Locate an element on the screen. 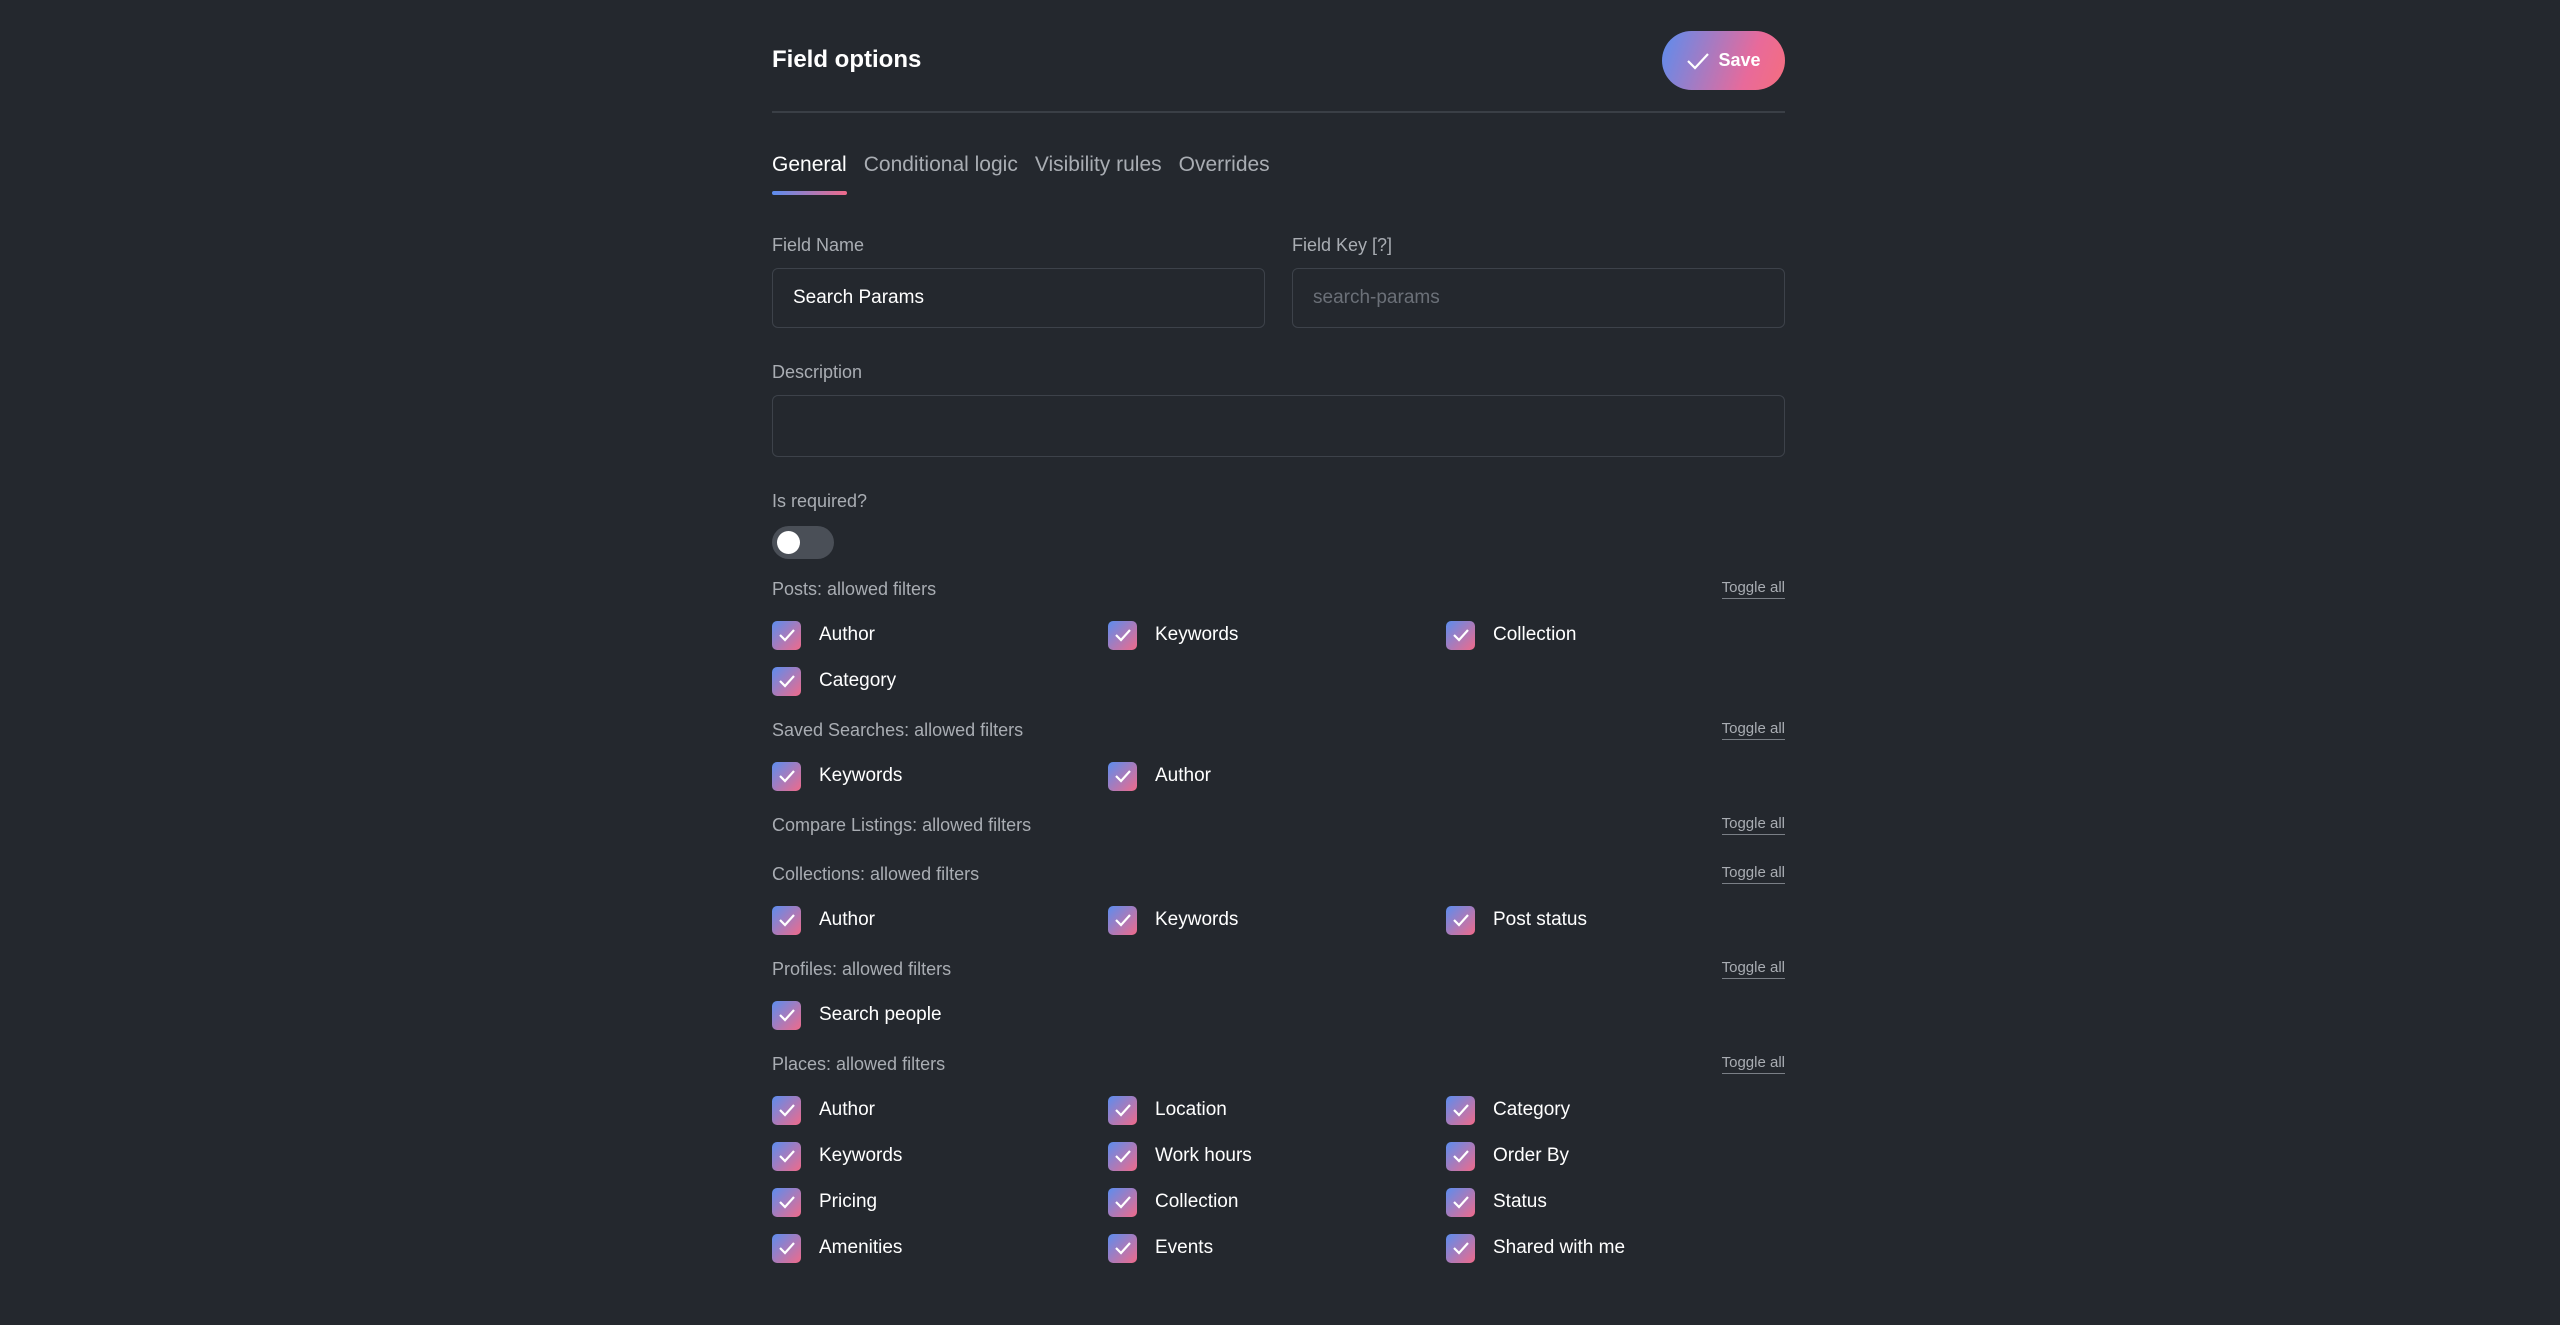 The width and height of the screenshot is (2560, 1325). toggle is located at coordinates (803, 542).